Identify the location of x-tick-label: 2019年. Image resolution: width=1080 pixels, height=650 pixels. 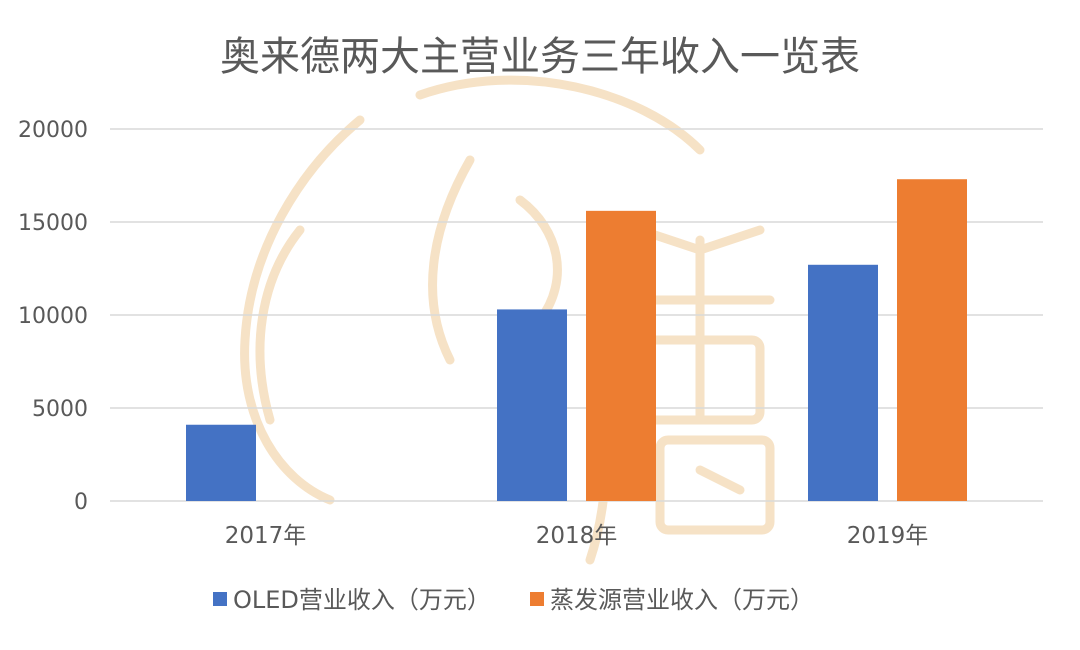
(888, 536).